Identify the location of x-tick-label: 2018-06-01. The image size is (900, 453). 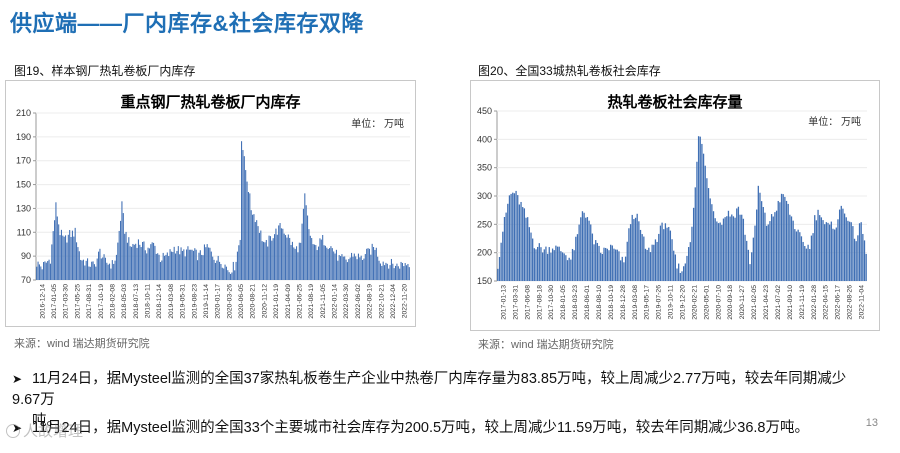
(587, 302).